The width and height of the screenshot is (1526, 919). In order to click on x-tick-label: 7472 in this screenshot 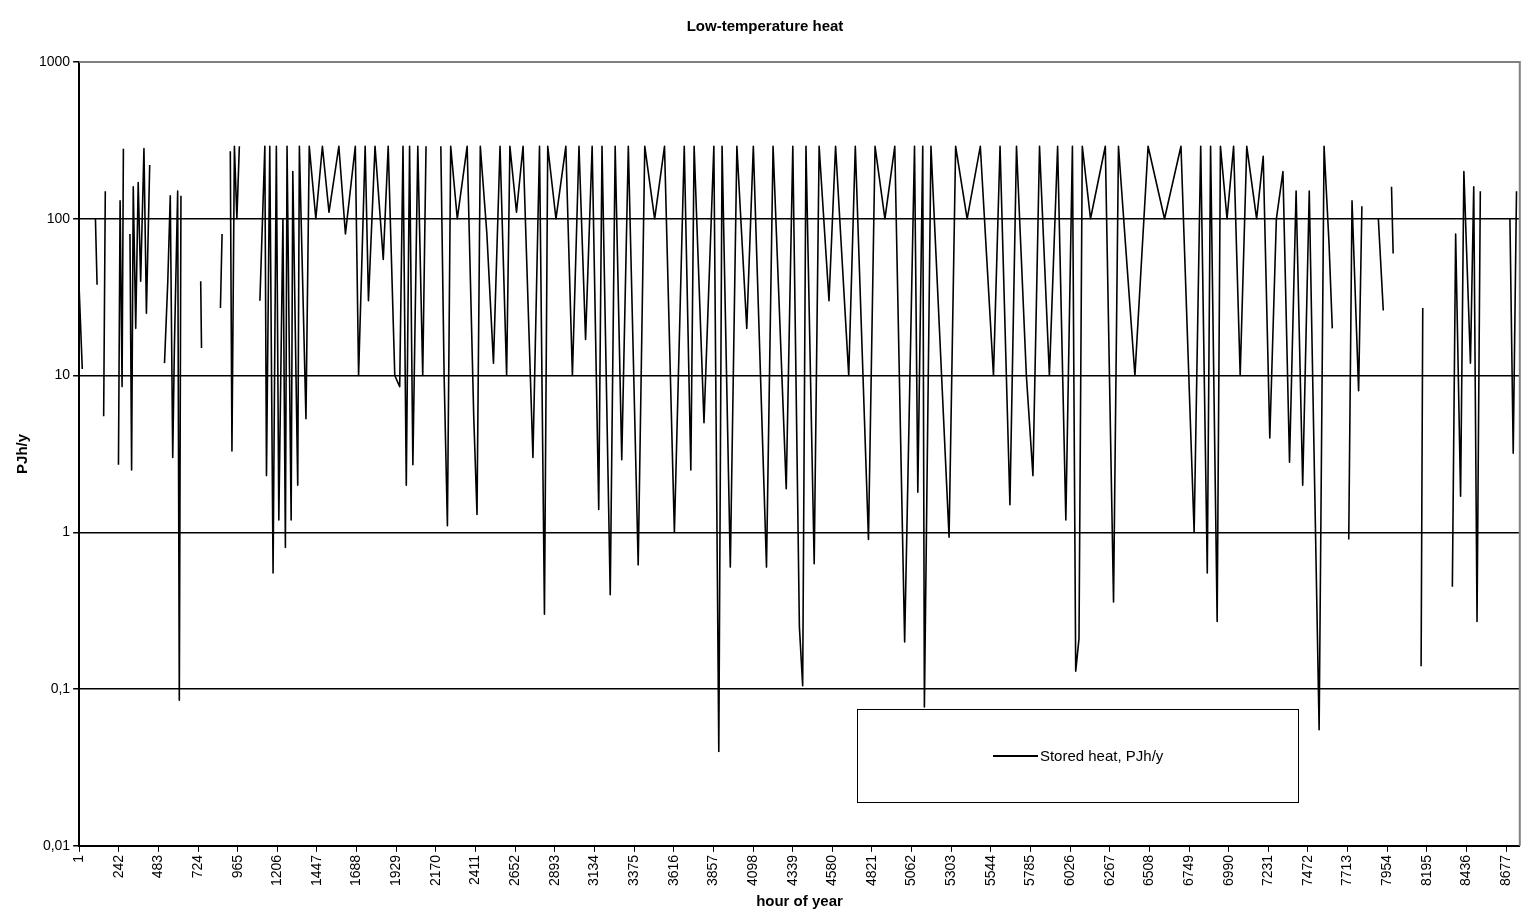, I will do `click(1306, 870)`.